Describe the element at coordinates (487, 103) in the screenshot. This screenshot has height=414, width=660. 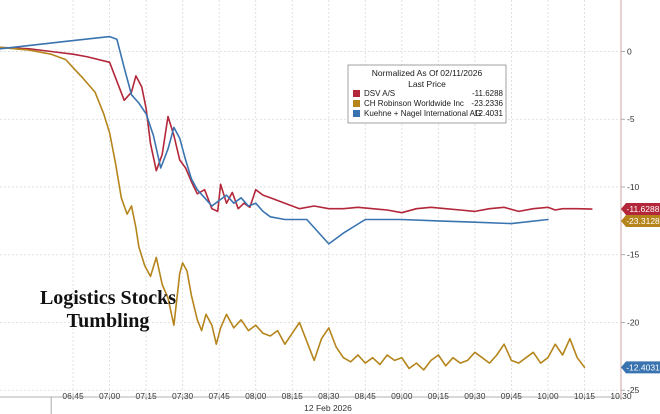
I see `legend-series-value: -23.2336` at that location.